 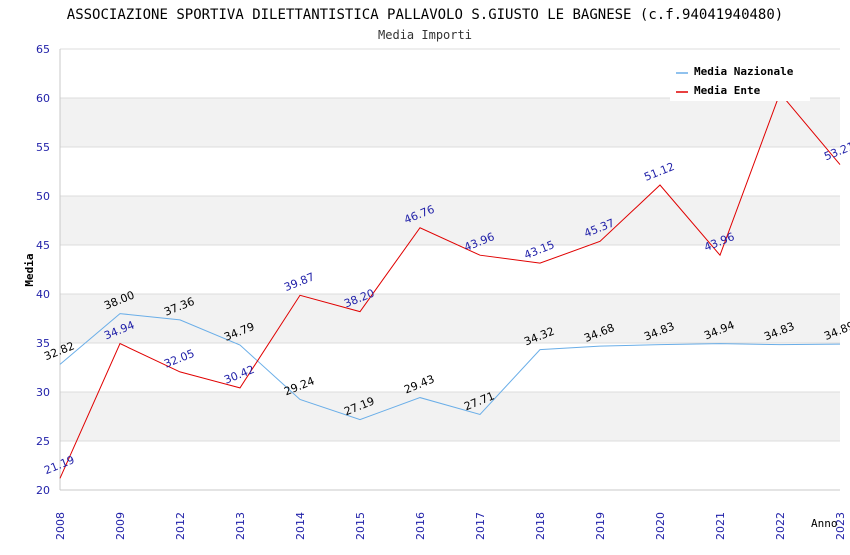 What do you see at coordinates (740, 80) in the screenshot?
I see `legend: Media Nazionale Media Ente` at bounding box center [740, 80].